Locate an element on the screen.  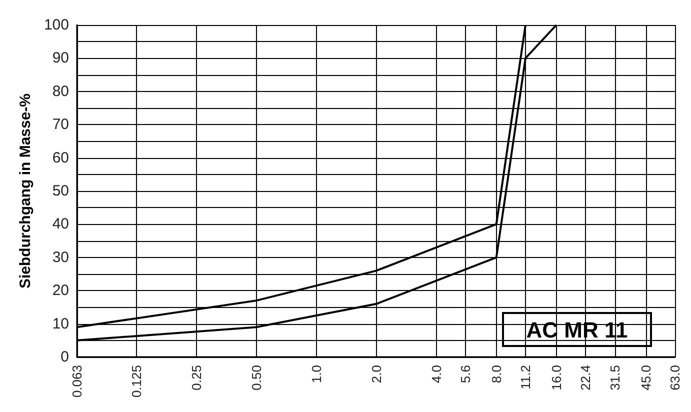
x-tick-label: 45.0 is located at coordinates (646, 377).